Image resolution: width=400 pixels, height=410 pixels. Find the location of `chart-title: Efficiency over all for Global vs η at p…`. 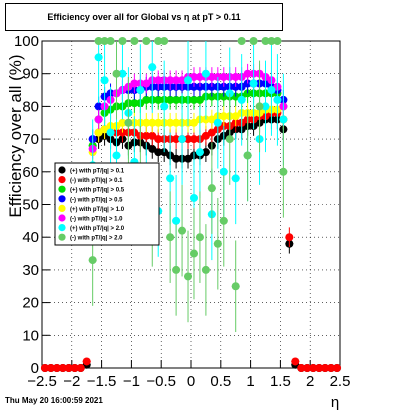

chart-title: Efficiency over all for Global vs η at p… is located at coordinates (144, 17).